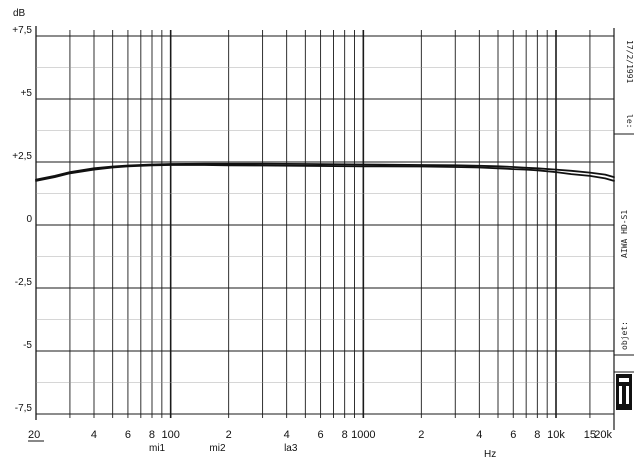 The height and width of the screenshot is (459, 634). I want to click on y-tick-label: +2,5, so click(22, 156).